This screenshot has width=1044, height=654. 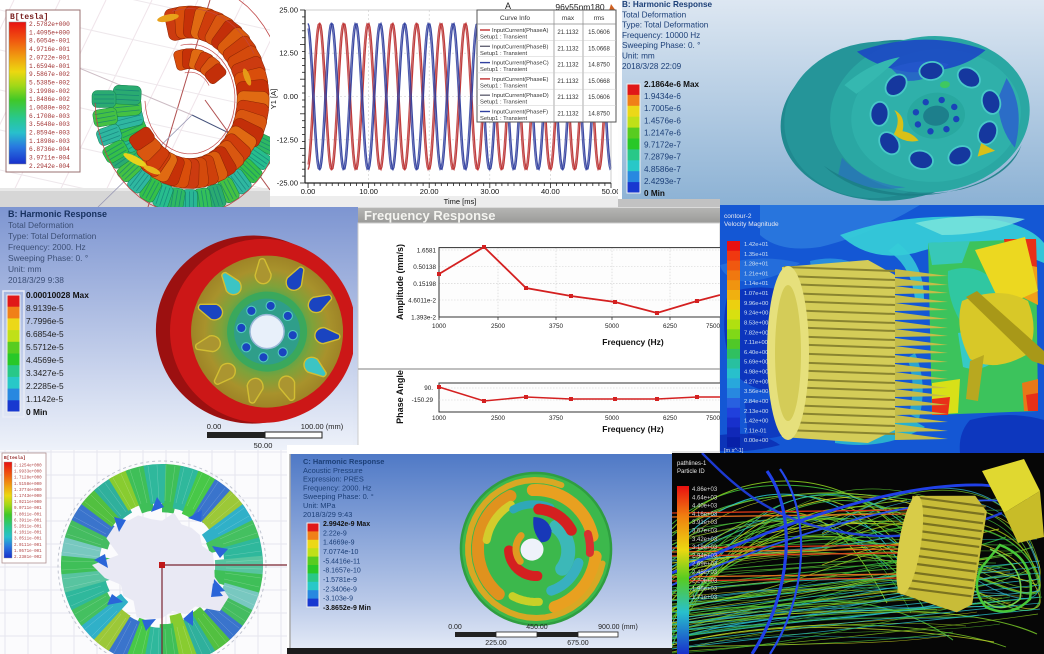 I want to click on svg-text: 2.84e+00, so click(x=756, y=402).